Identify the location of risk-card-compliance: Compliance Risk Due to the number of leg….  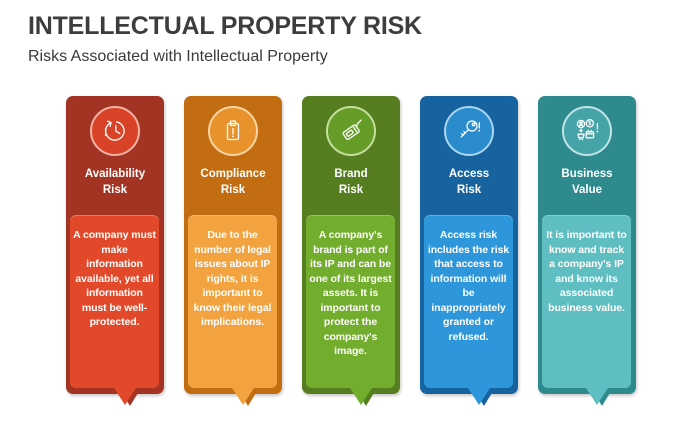
(233, 251).